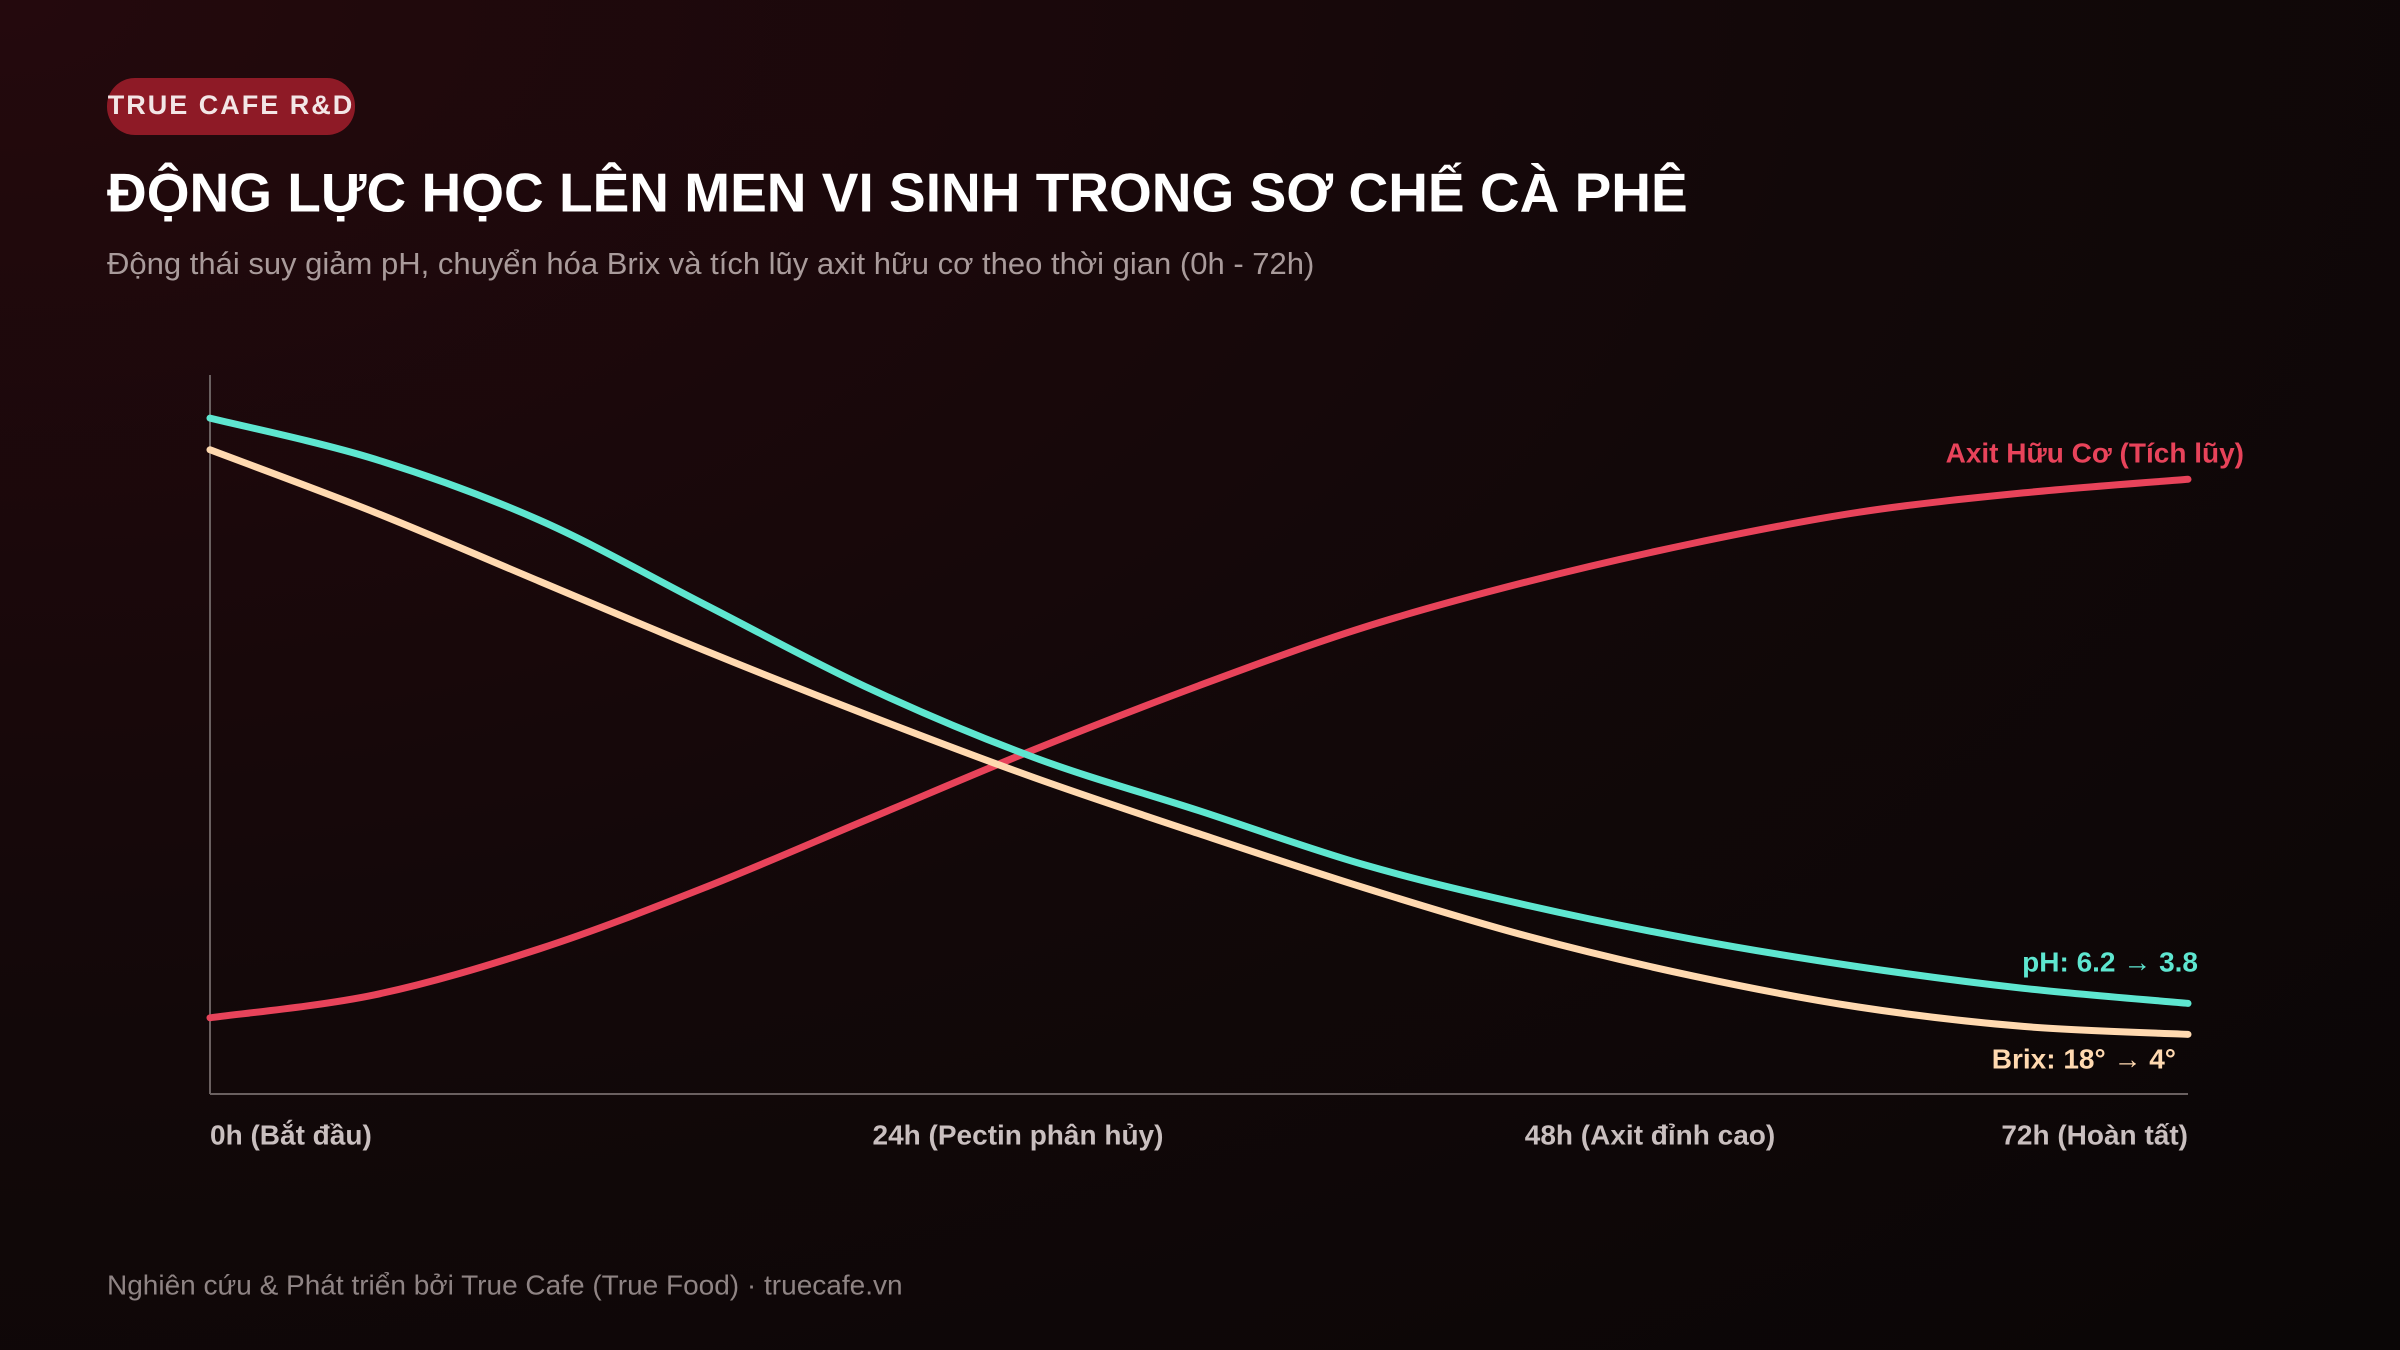 Image resolution: width=2400 pixels, height=1350 pixels. I want to click on badge-bg, so click(231, 106).